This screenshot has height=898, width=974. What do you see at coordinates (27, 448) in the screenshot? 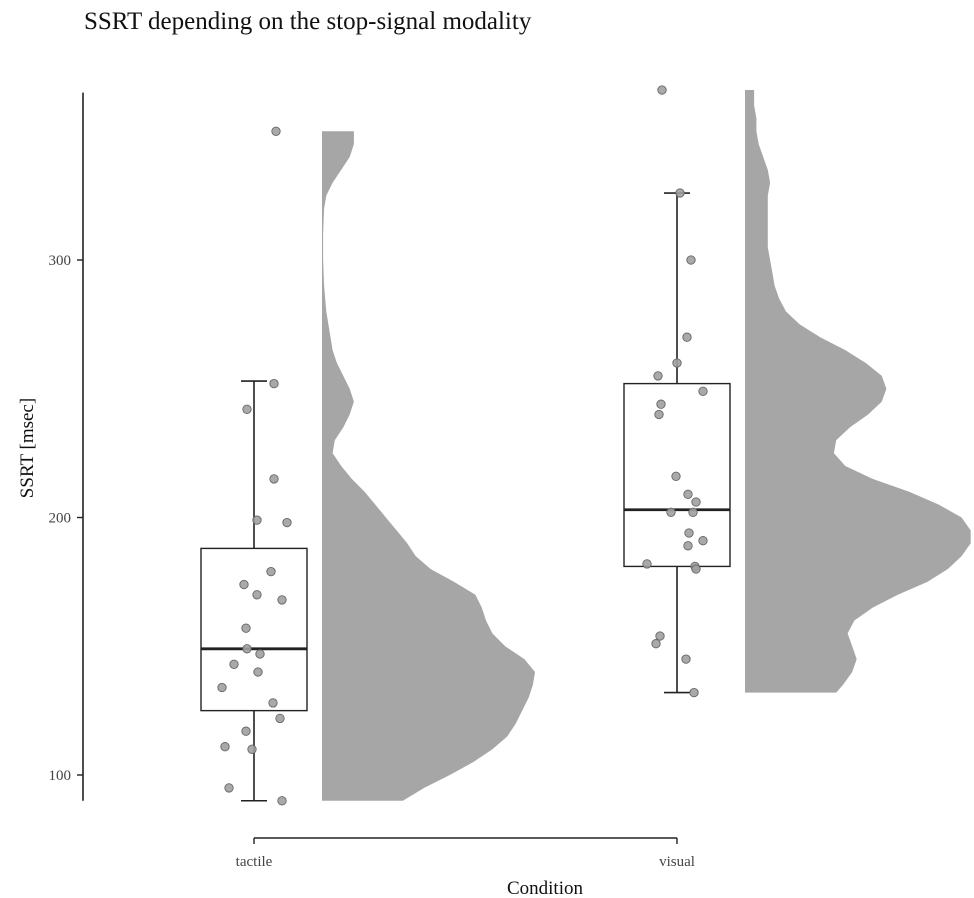
I see `y-axis-title: SSRT [msec]` at bounding box center [27, 448].